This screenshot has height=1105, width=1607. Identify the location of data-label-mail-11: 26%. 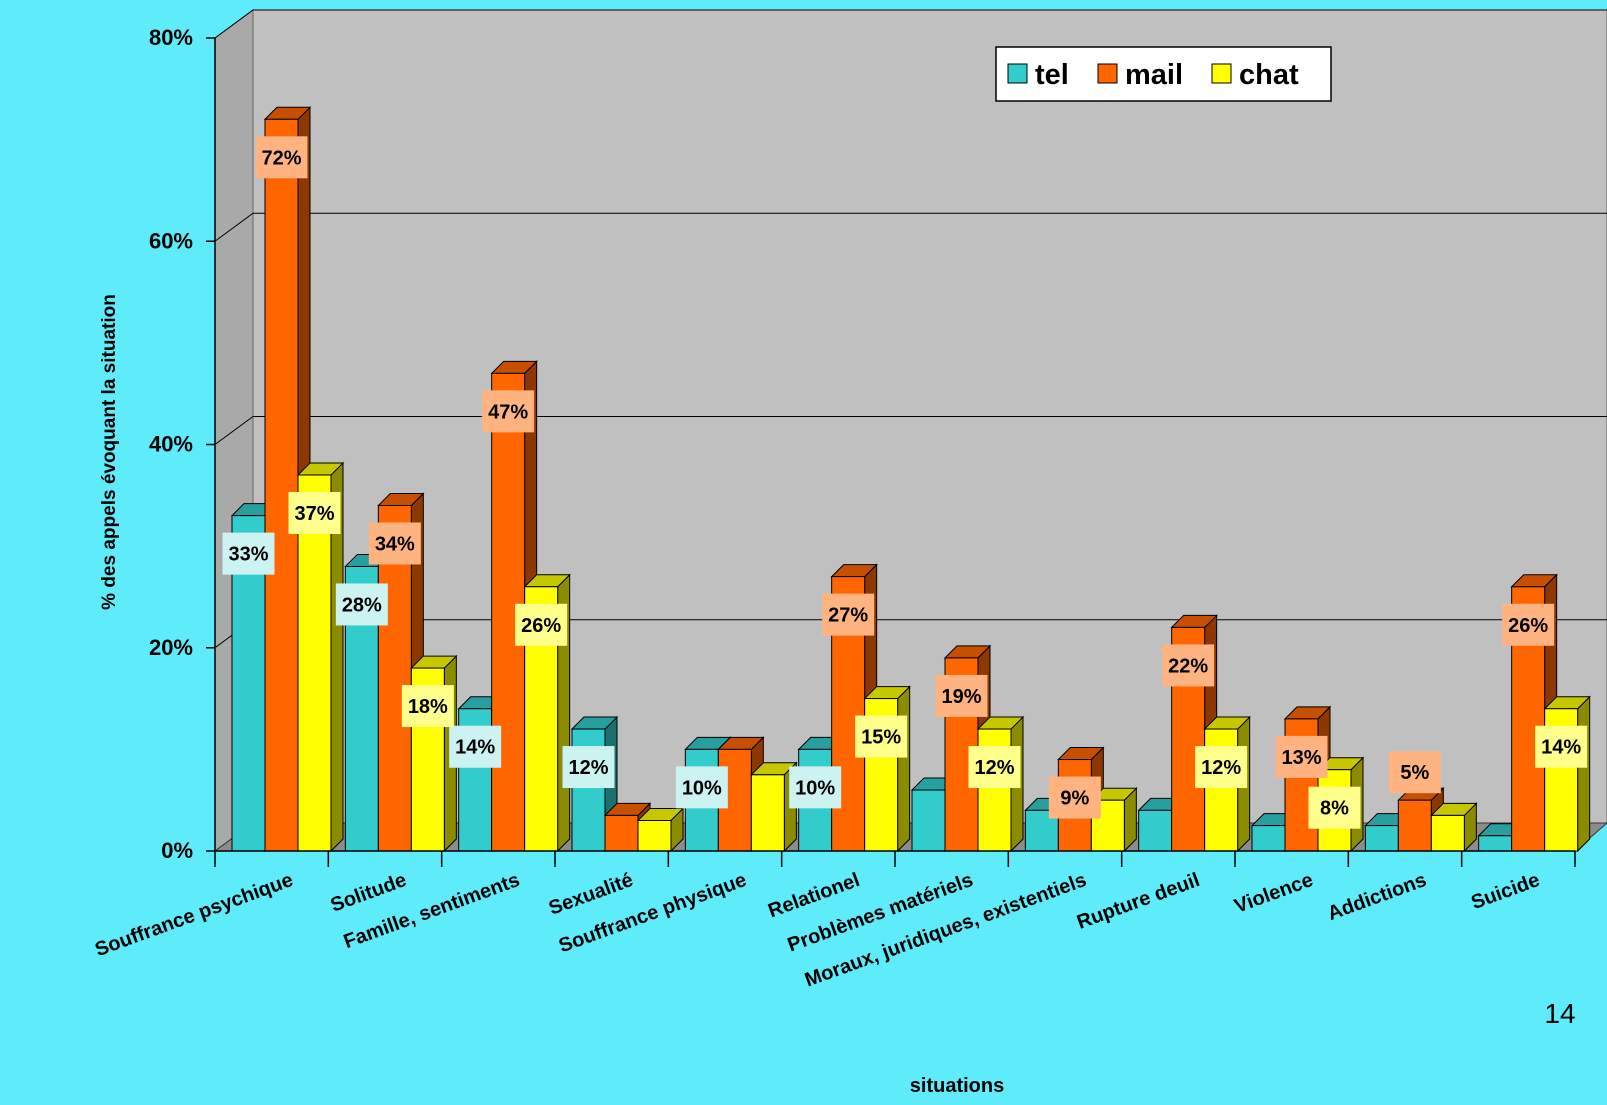
(1528, 626).